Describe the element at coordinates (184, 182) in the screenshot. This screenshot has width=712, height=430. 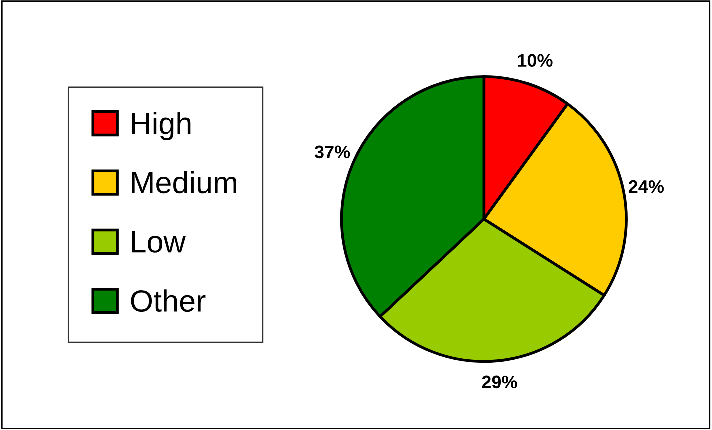
I see `legend-label: Medium` at that location.